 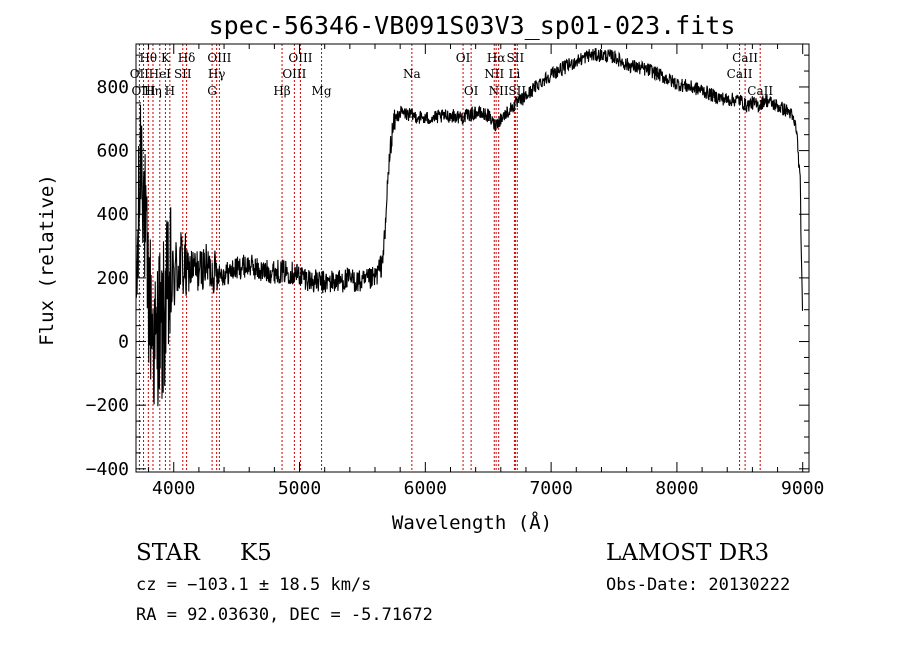 What do you see at coordinates (676, 488) in the screenshot?
I see `x-tick-label: 8000` at bounding box center [676, 488].